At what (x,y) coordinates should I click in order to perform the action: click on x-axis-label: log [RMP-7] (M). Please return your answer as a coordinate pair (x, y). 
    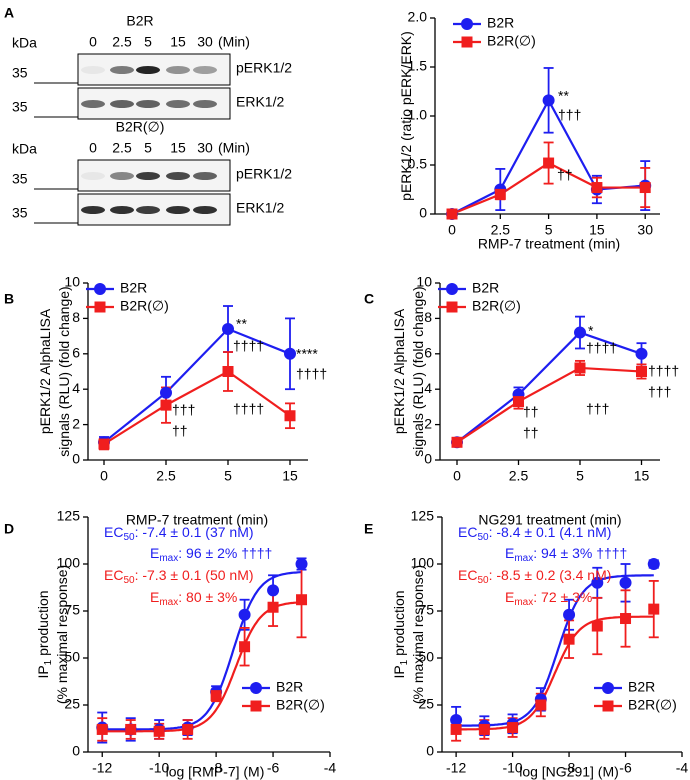
    Looking at the image, I should click on (215, 772).